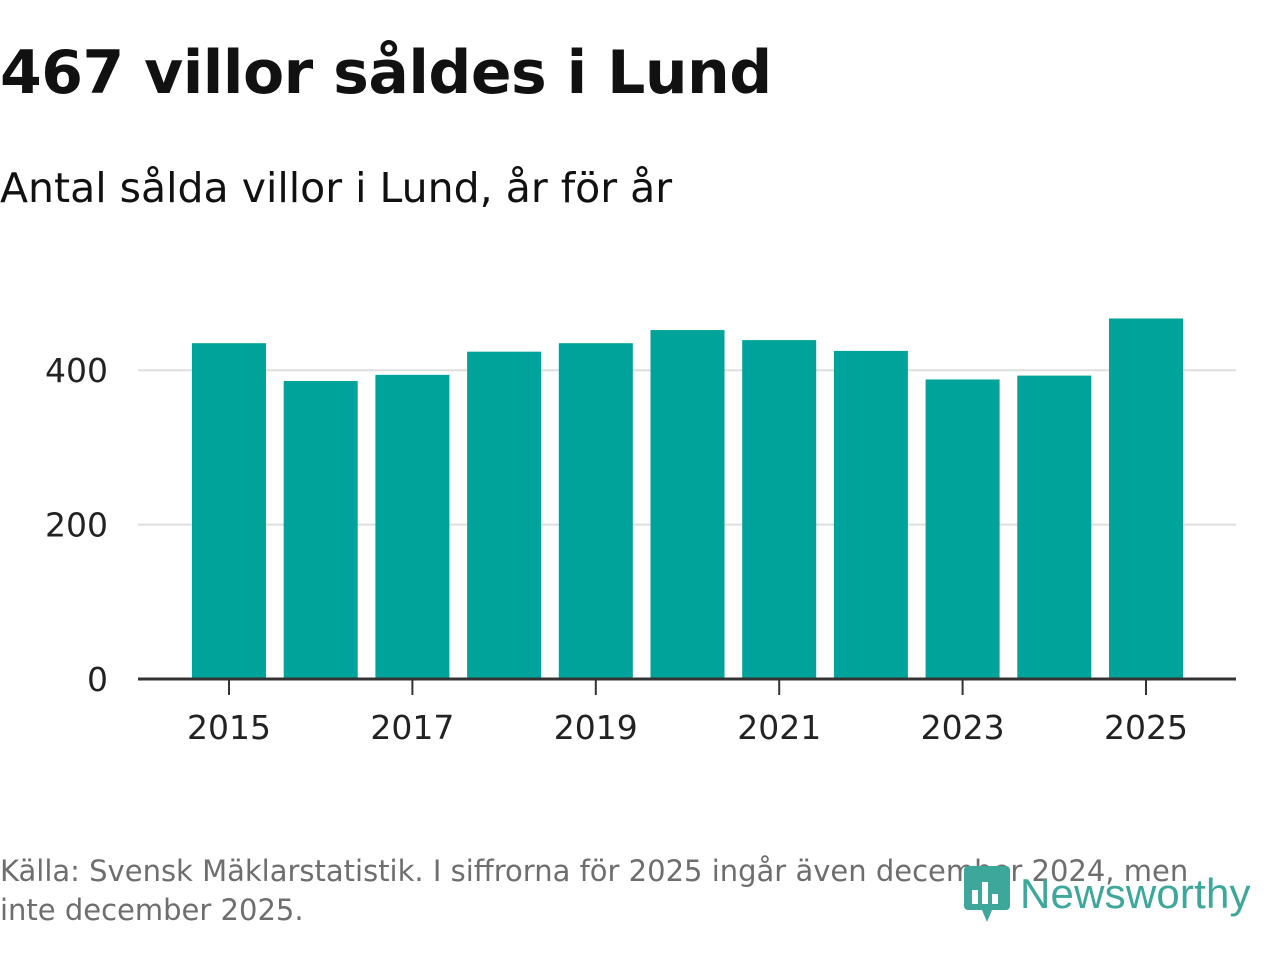 This screenshot has height=960, width=1280. Describe the element at coordinates (963, 727) in the screenshot. I see `x-tick-label: 2023` at that location.